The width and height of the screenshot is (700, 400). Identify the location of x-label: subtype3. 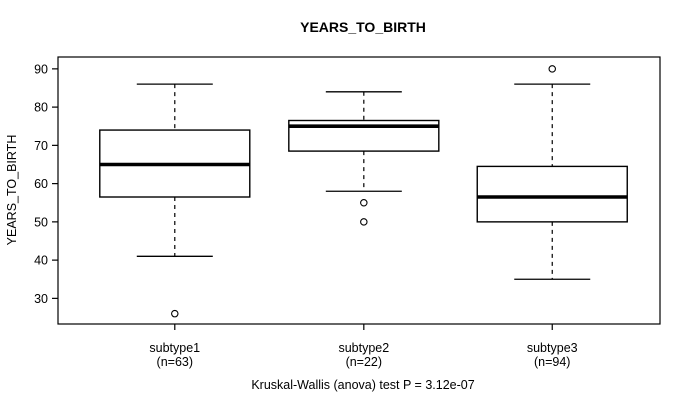
(552, 348).